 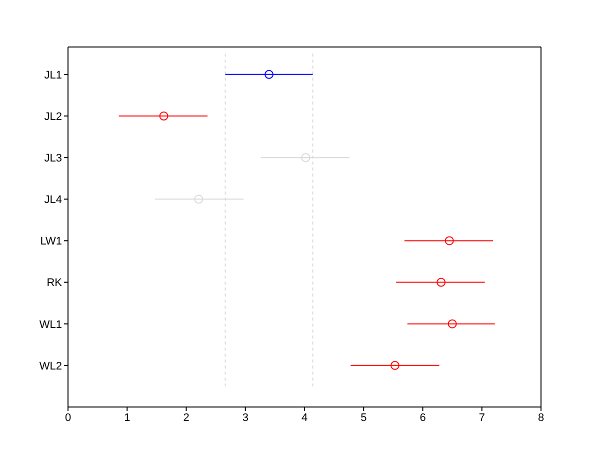 What do you see at coordinates (423, 418) in the screenshot?
I see `x-tick-label: 6` at bounding box center [423, 418].